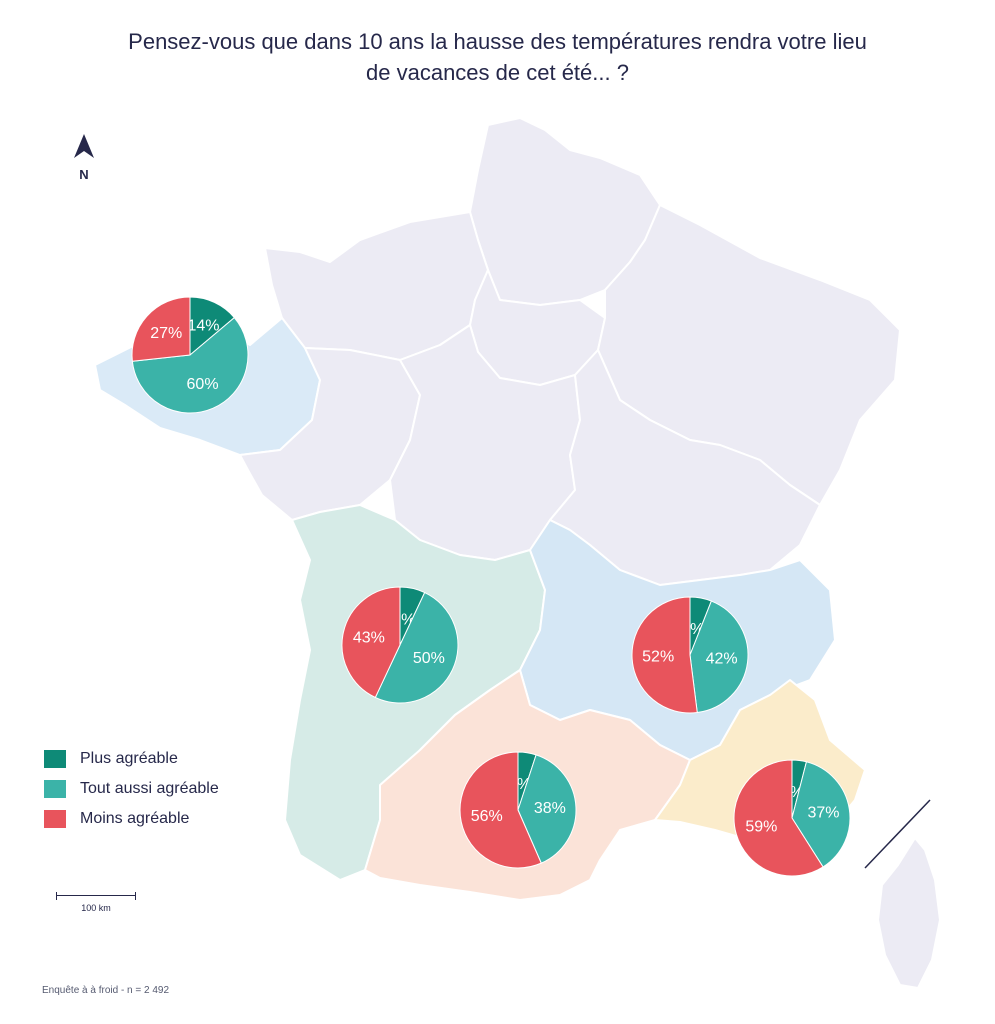 The height and width of the screenshot is (1024, 995). I want to click on pie-nouvelle_aquitaine: 7%50%43%, so click(400, 645).